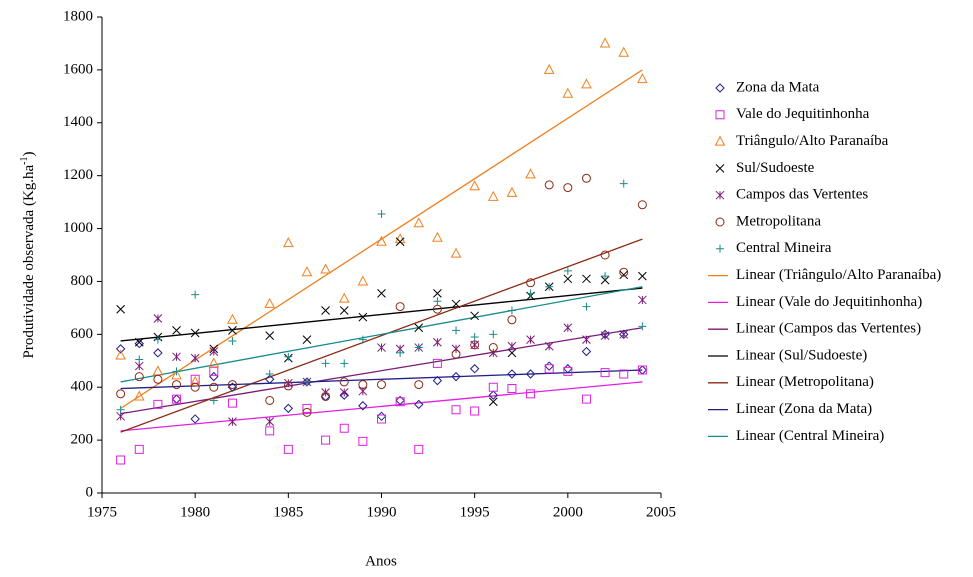 The image size is (973, 577). I want to click on x-tick-label: 1980, so click(195, 512).